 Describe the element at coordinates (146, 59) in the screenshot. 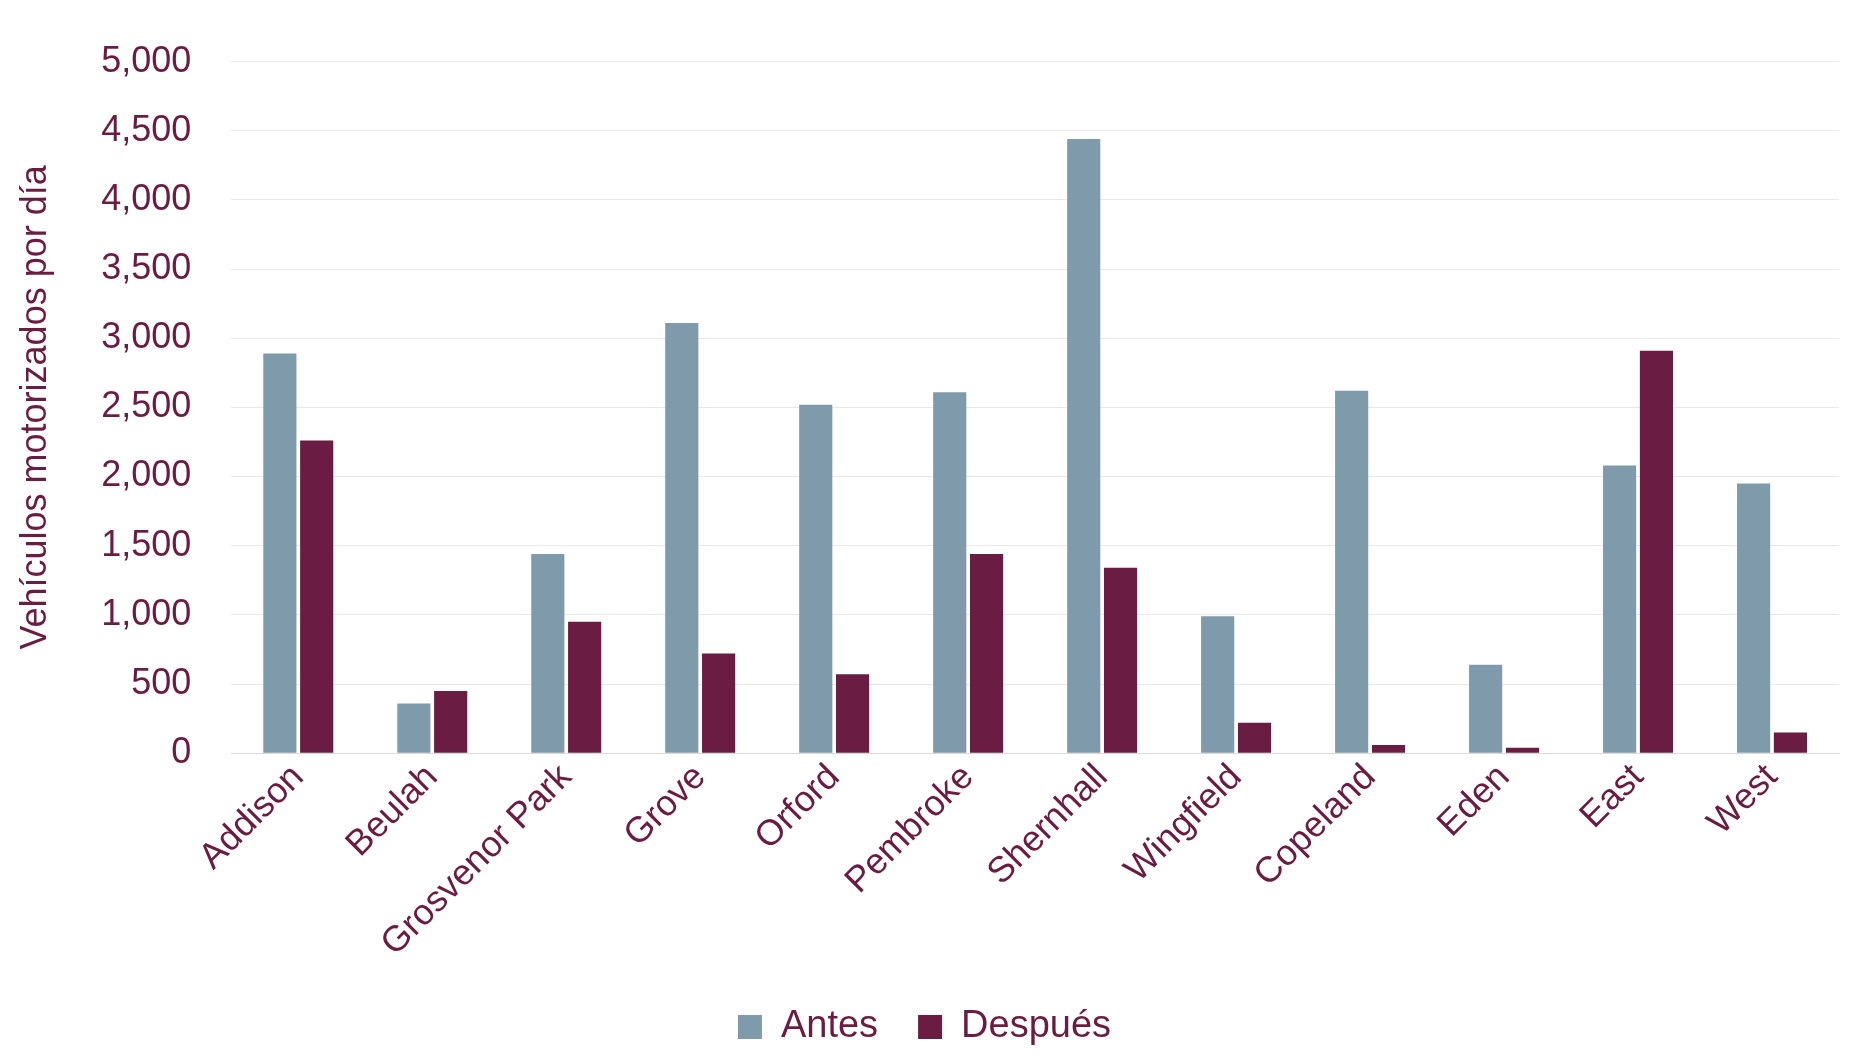

I see `y-tick-label: 5,000` at that location.